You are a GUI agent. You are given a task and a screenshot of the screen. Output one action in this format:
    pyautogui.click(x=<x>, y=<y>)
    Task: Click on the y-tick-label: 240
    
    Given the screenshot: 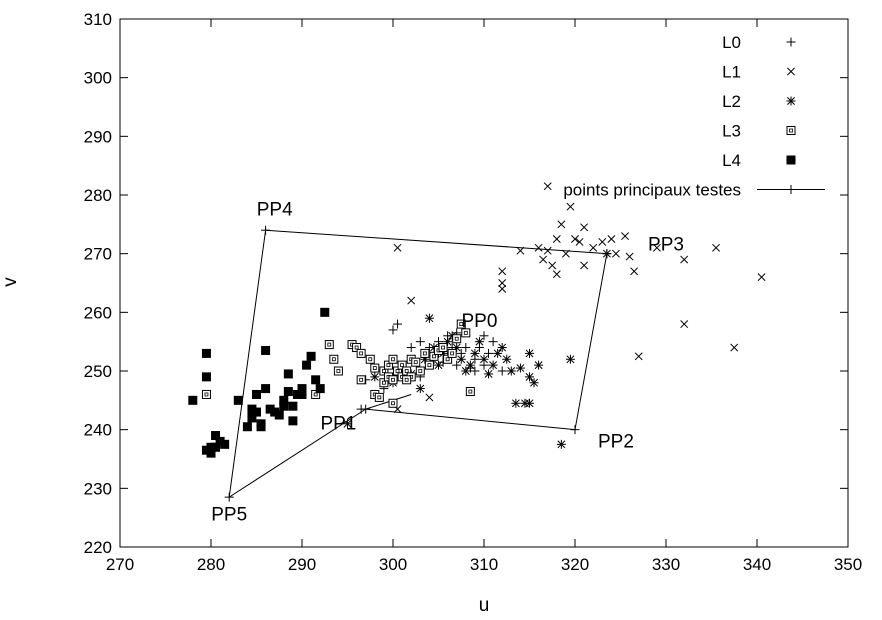 What is the action you would take?
    pyautogui.click(x=98, y=430)
    